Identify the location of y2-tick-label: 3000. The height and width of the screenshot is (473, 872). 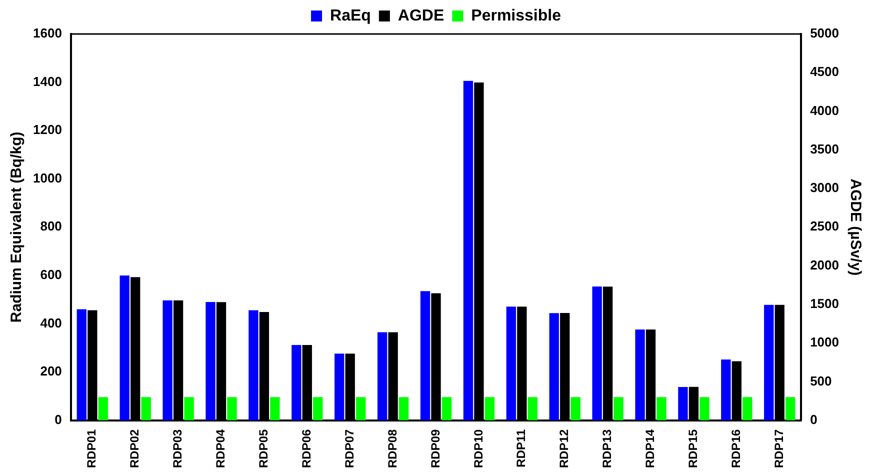
(824, 188).